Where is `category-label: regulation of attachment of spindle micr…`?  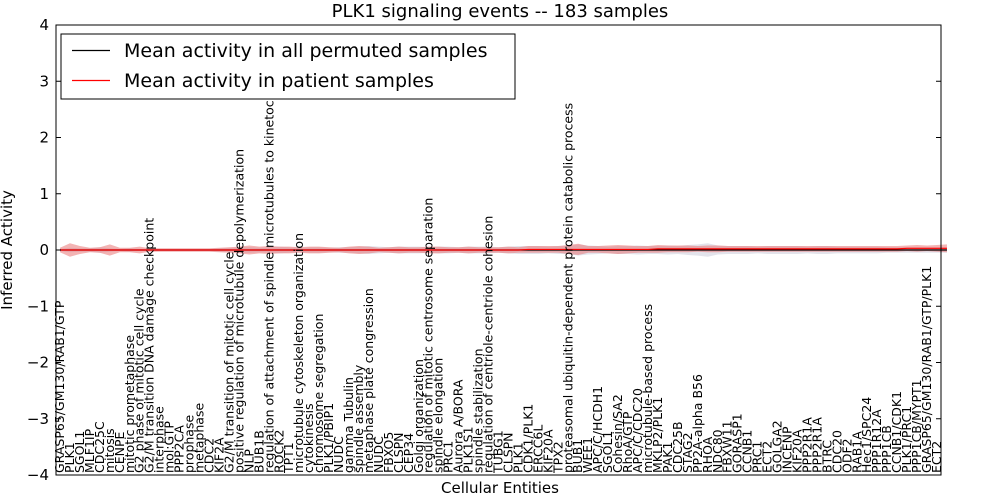 category-label: regulation of attachment of spindle micr… is located at coordinates (268, 272).